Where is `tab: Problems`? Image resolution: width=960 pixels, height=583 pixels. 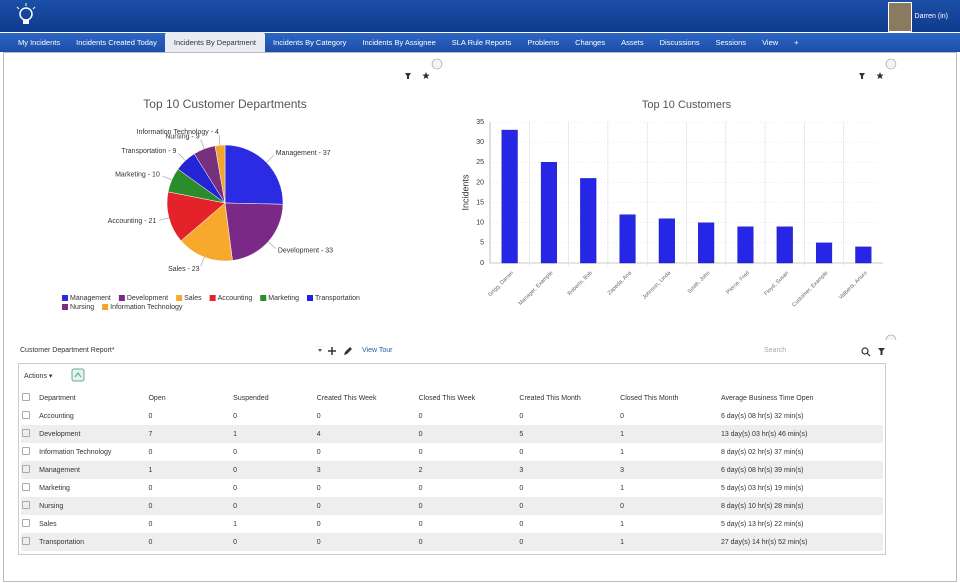 tab: Problems is located at coordinates (543, 42).